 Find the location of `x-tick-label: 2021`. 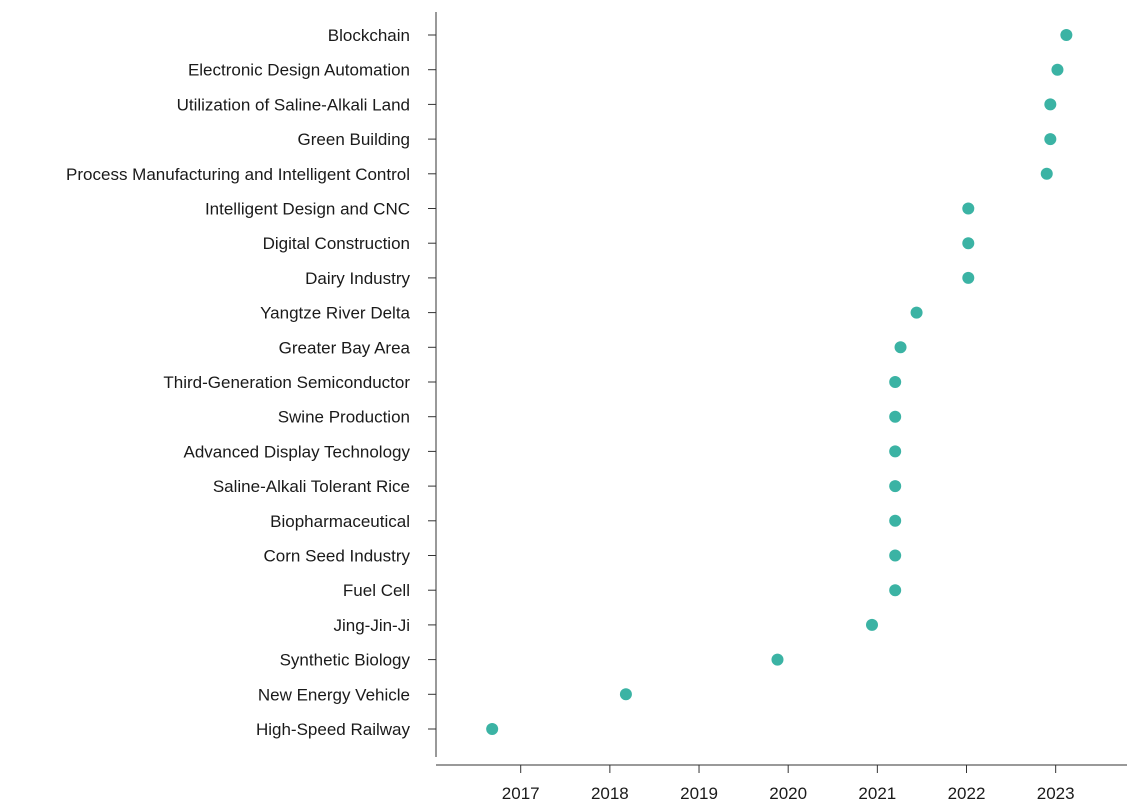

x-tick-label: 2021 is located at coordinates (877, 792).